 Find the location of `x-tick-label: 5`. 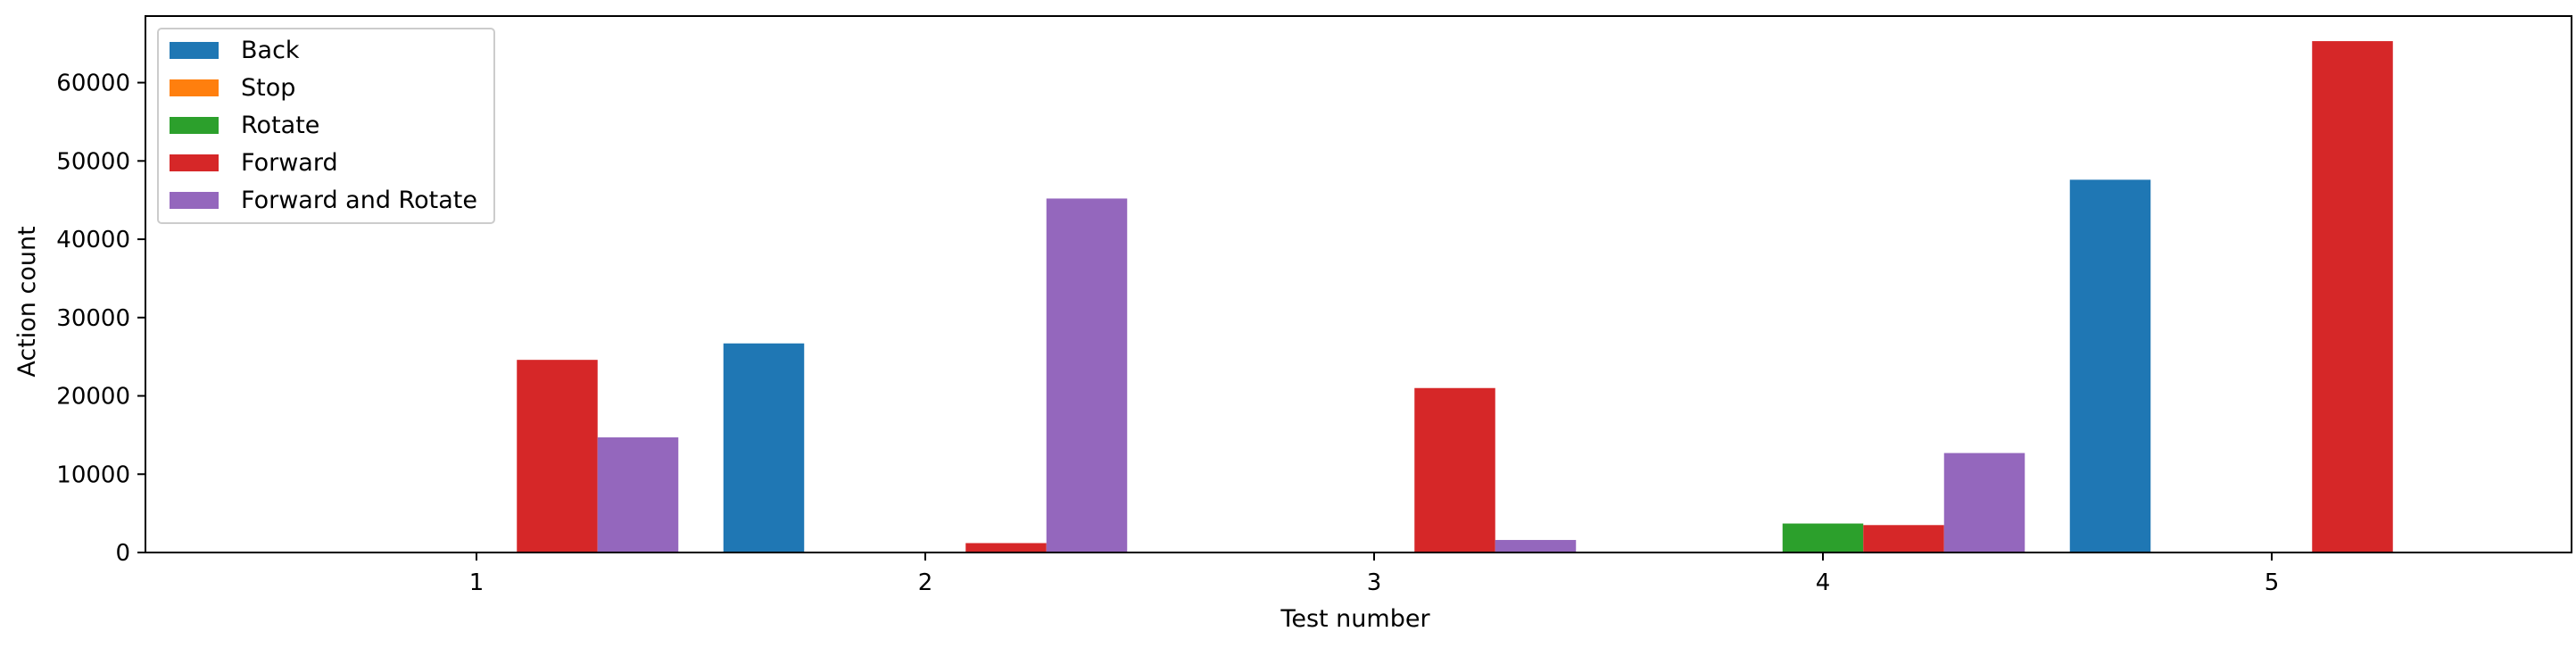

x-tick-label: 5 is located at coordinates (2272, 582).